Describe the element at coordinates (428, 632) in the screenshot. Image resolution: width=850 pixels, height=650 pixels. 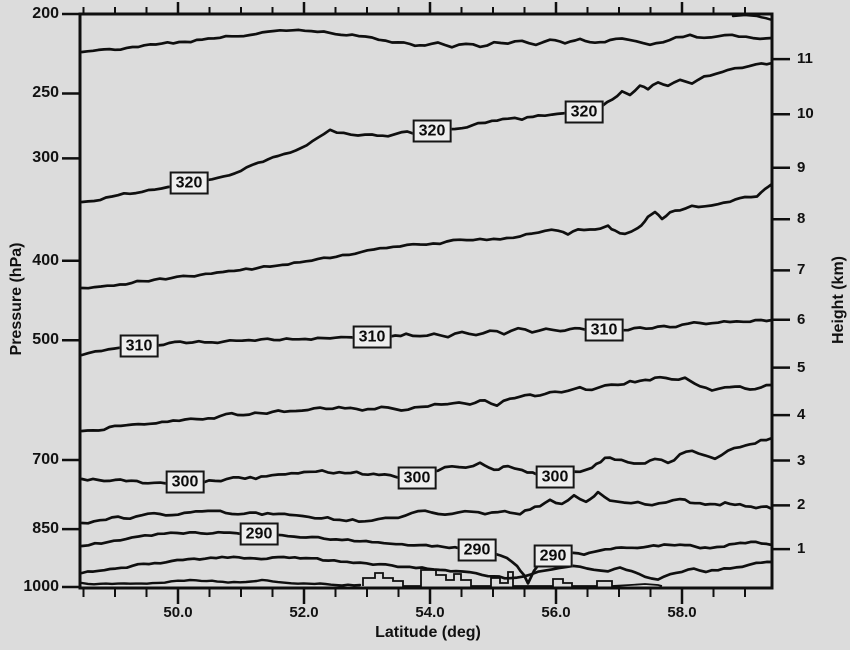
I see `latitude-axis-title: Latitude (deg)` at that location.